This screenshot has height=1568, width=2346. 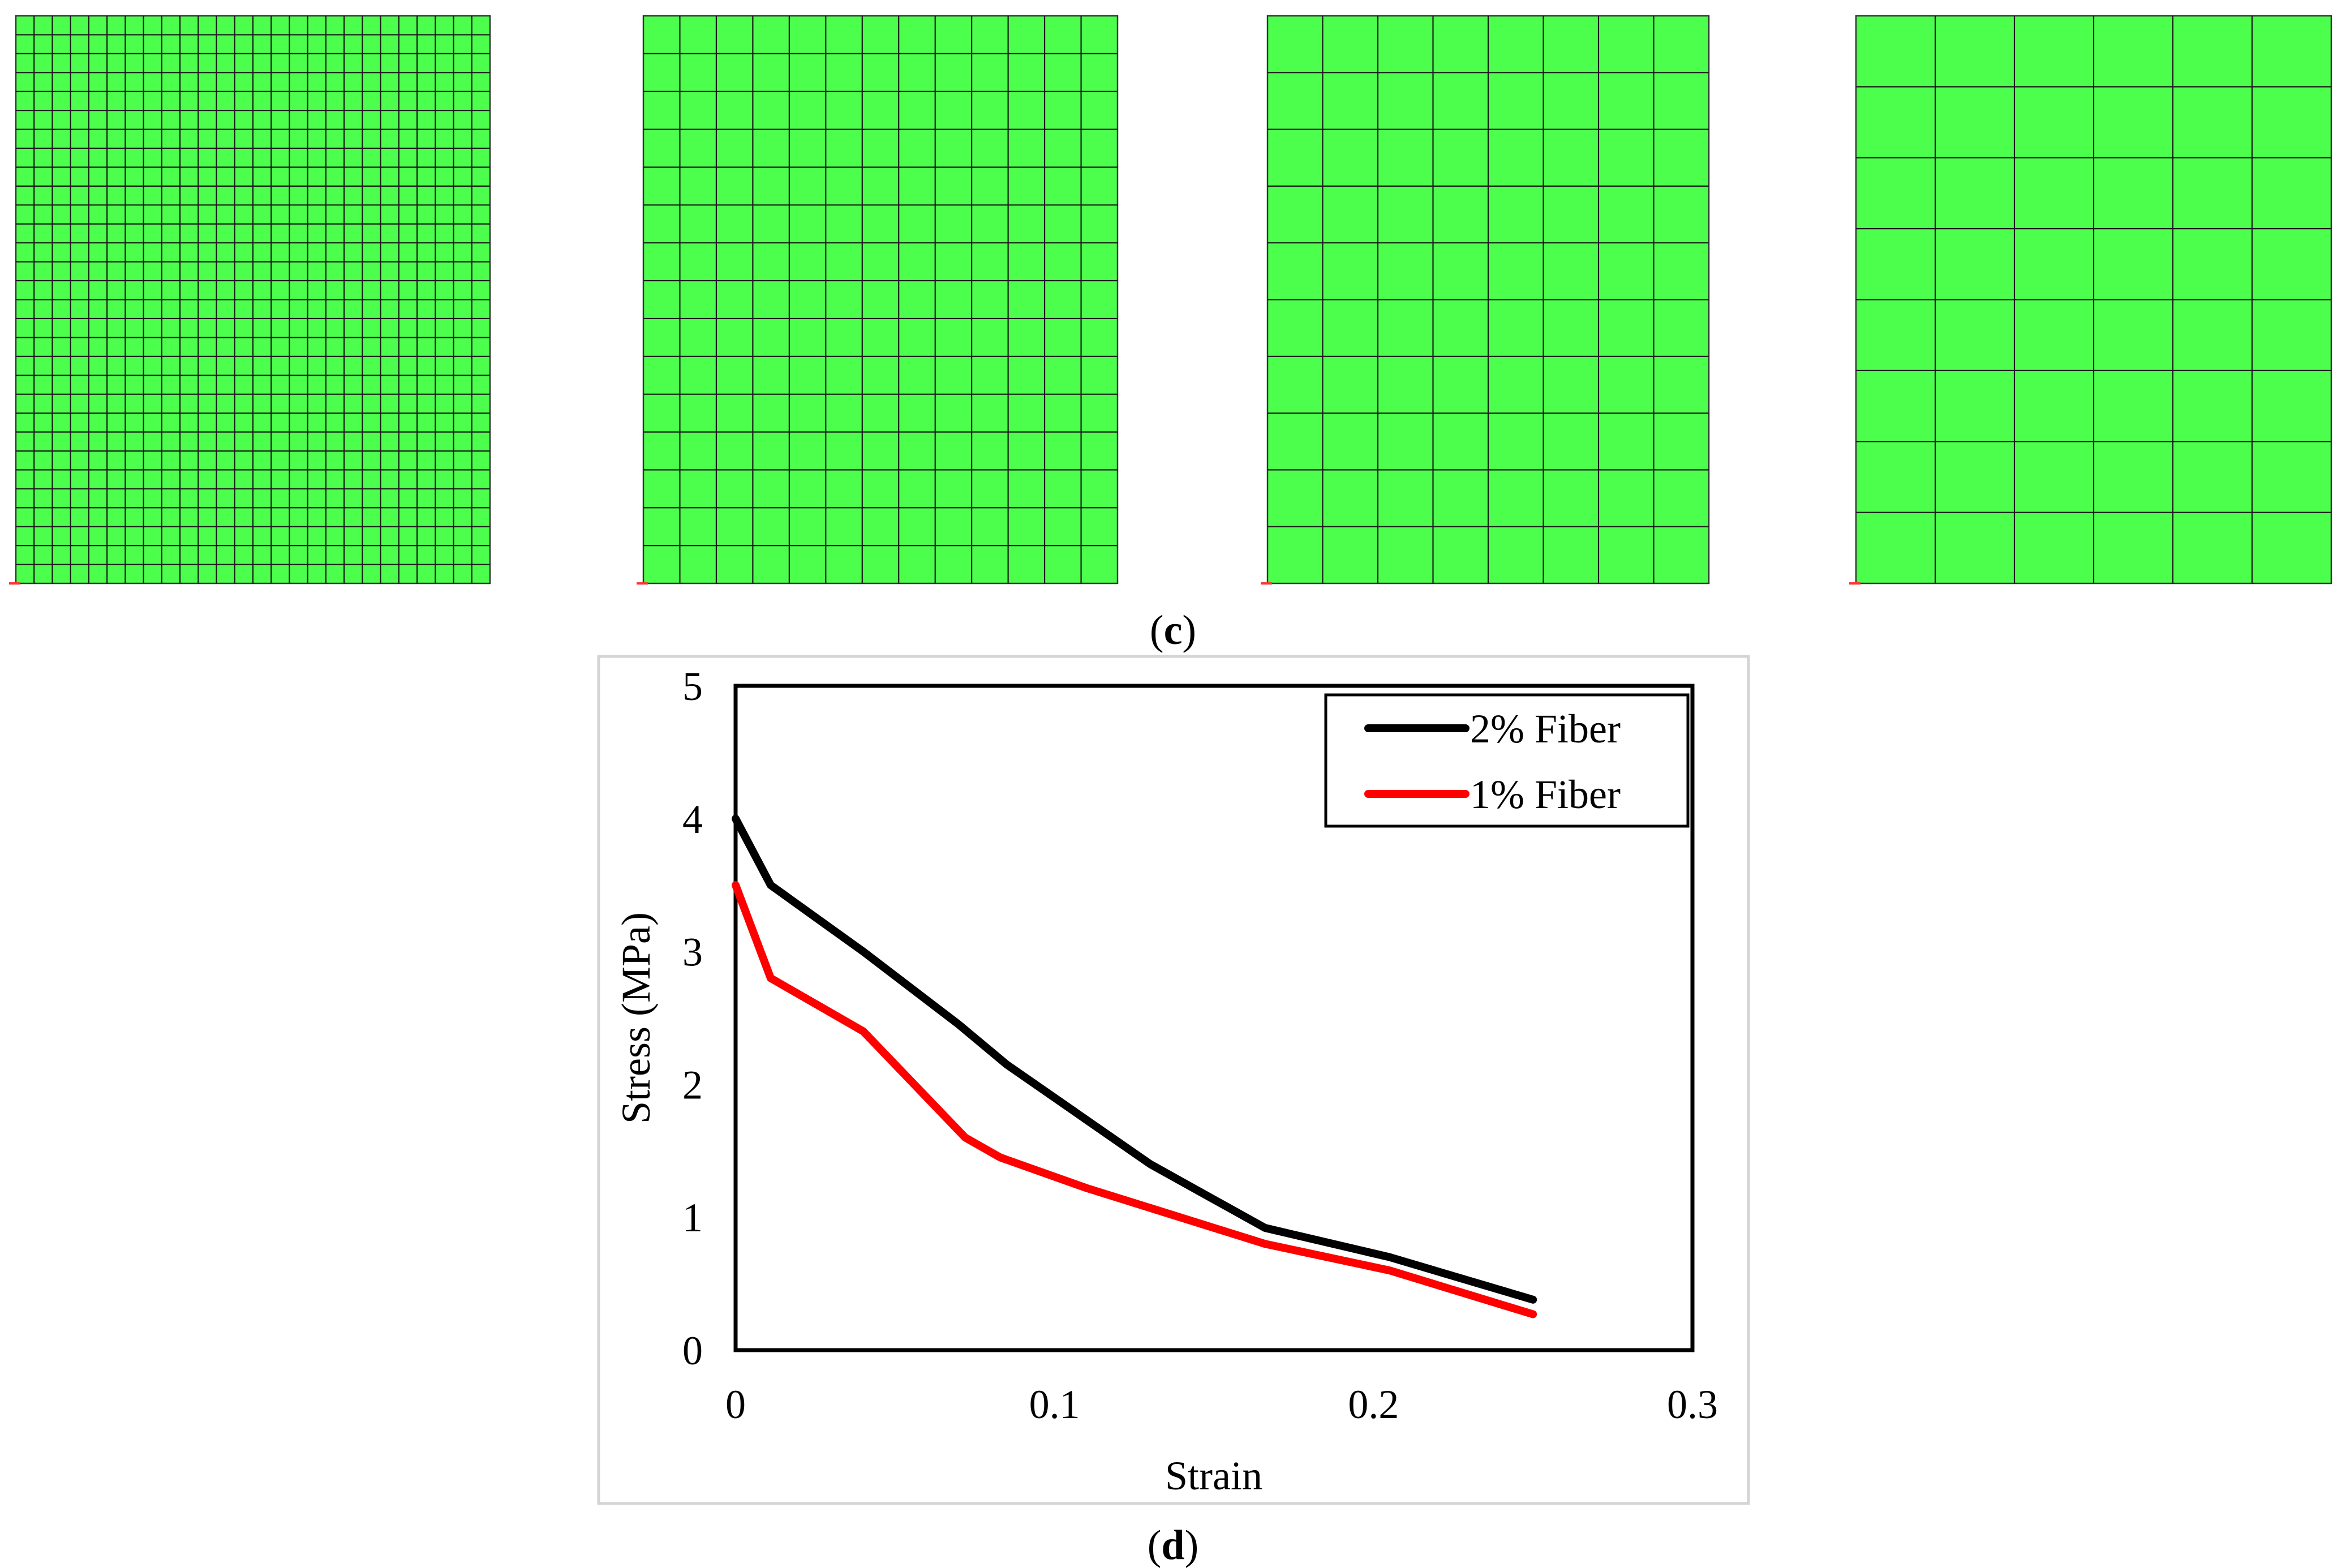 What do you see at coordinates (1545, 728) in the screenshot?
I see `legend-label: 2% Fiber` at bounding box center [1545, 728].